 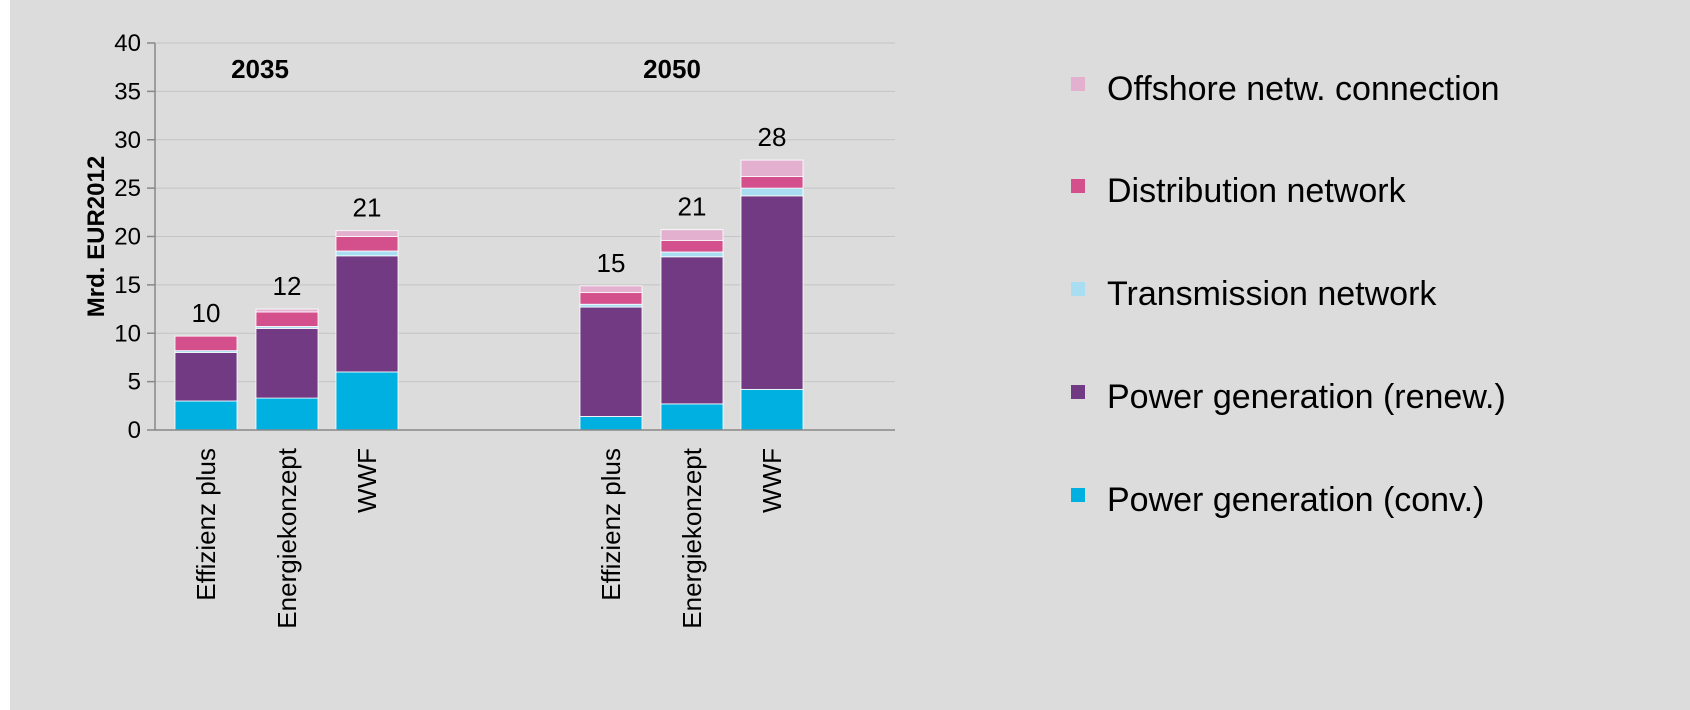 I want to click on legend-label: Power generation (conv.), so click(x=1295, y=500).